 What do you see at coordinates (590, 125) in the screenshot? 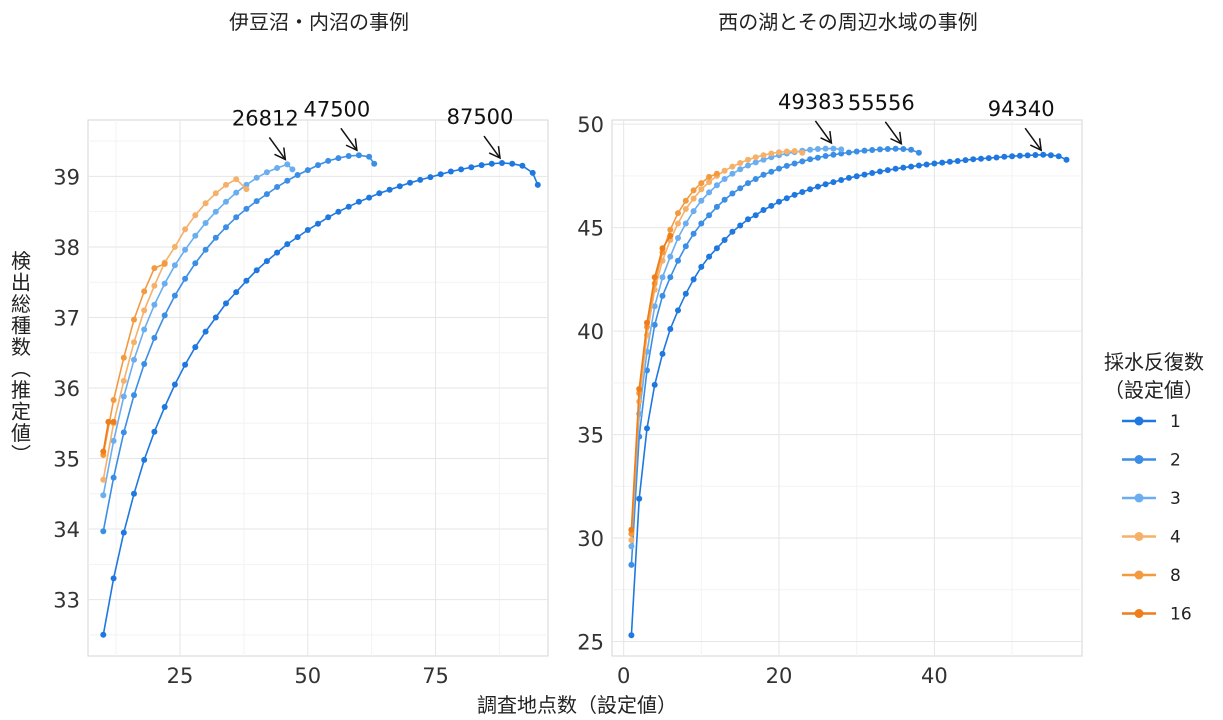
I see `y-tick-label: 50` at bounding box center [590, 125].